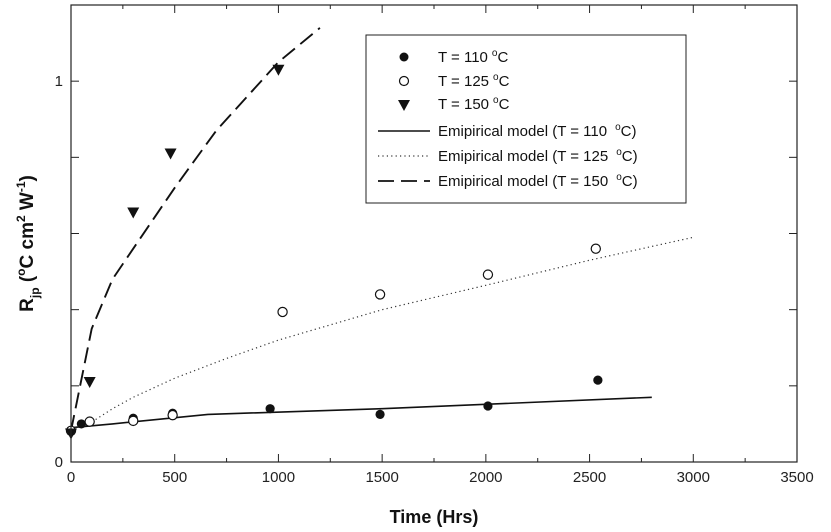 This screenshot has height=532, width=831. I want to click on legend-label-t110: T = 110 oC, so click(473, 57).